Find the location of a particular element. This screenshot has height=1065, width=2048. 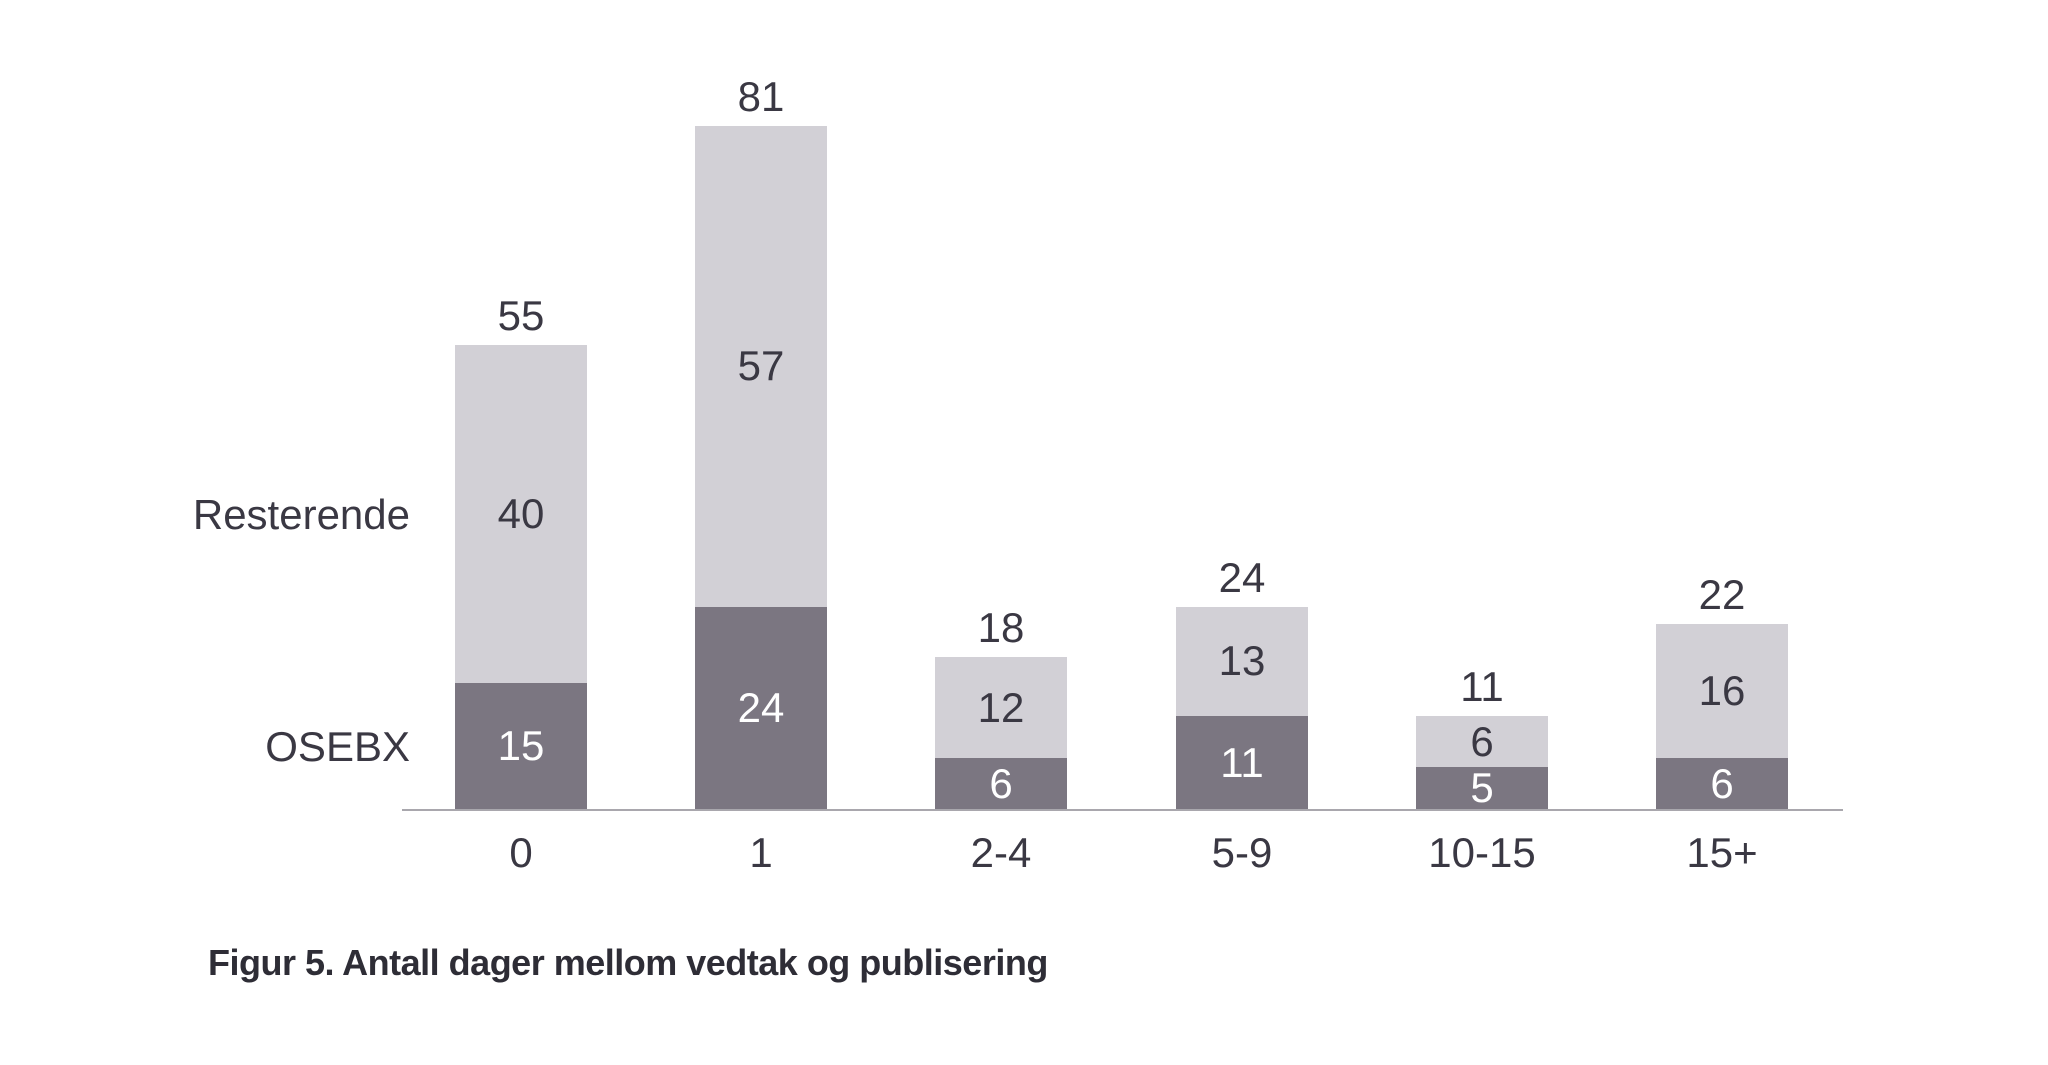

bar-value-label: 24 is located at coordinates (761, 707).